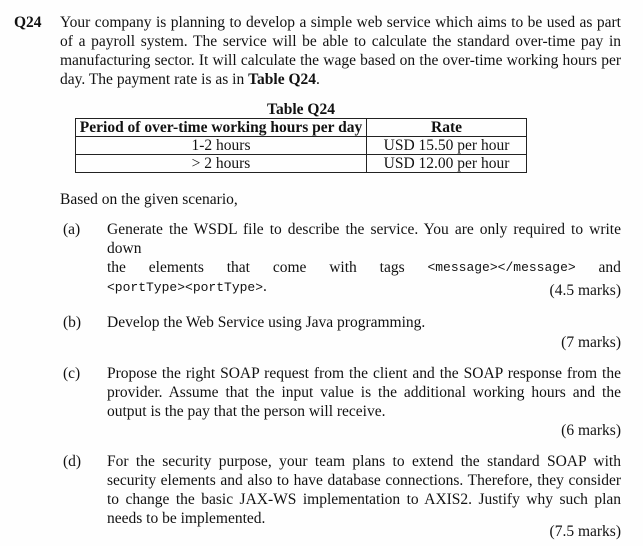 Image resolution: width=643 pixels, height=546 pixels. What do you see at coordinates (72, 373) in the screenshot?
I see `part-c-label: (c)` at bounding box center [72, 373].